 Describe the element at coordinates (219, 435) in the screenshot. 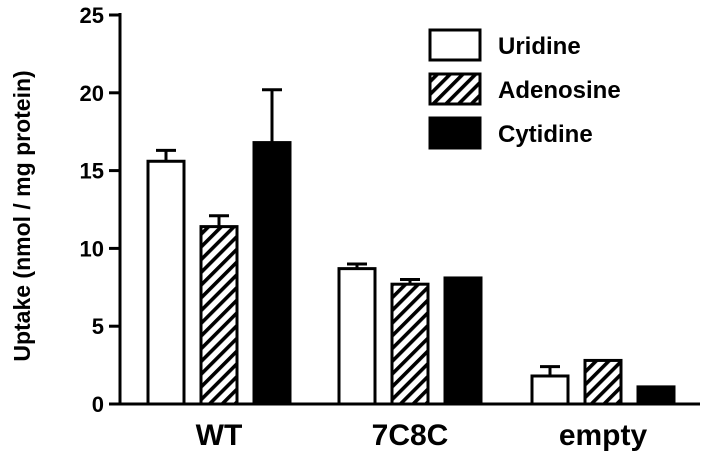

I see `x-tick-label-wt: WT` at that location.